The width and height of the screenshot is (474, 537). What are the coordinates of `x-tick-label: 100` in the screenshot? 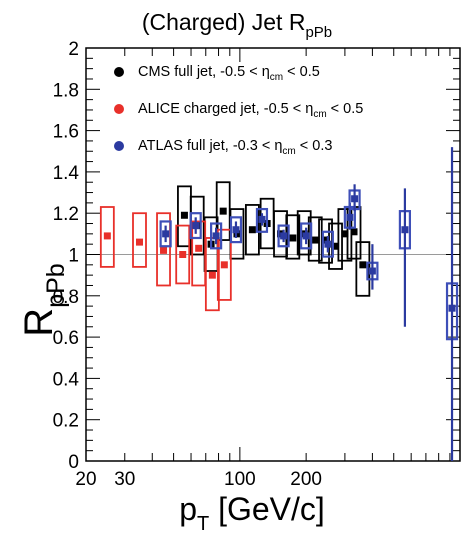 It's located at (240, 479).